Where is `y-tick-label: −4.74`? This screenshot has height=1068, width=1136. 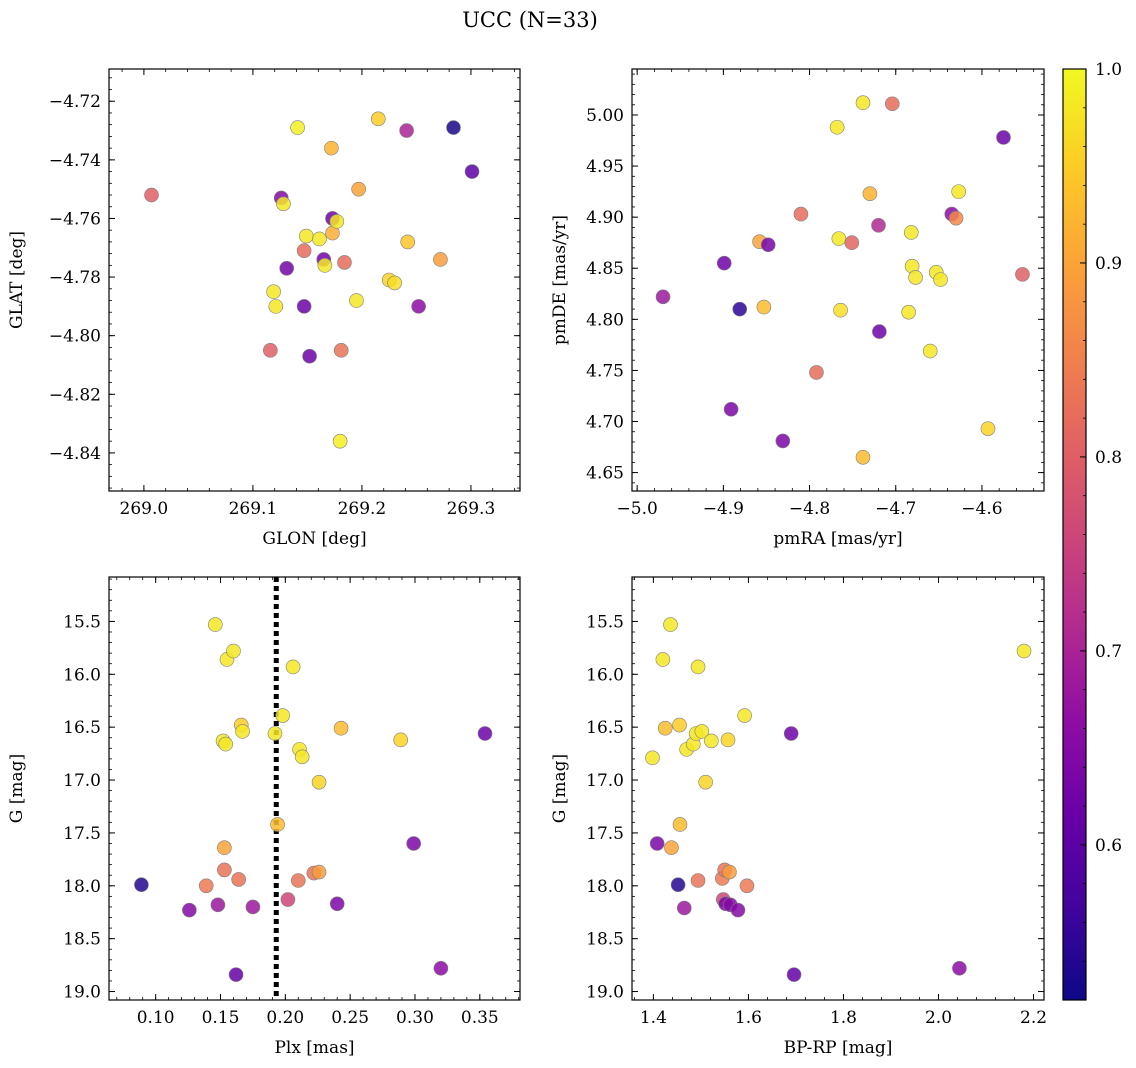
y-tick-label: −4.74 is located at coordinates (75, 161).